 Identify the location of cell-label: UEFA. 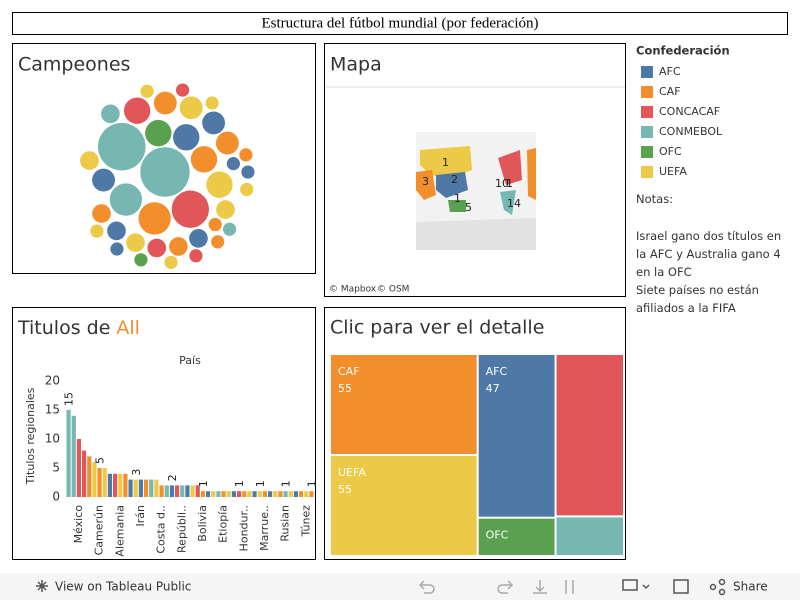
(352, 472).